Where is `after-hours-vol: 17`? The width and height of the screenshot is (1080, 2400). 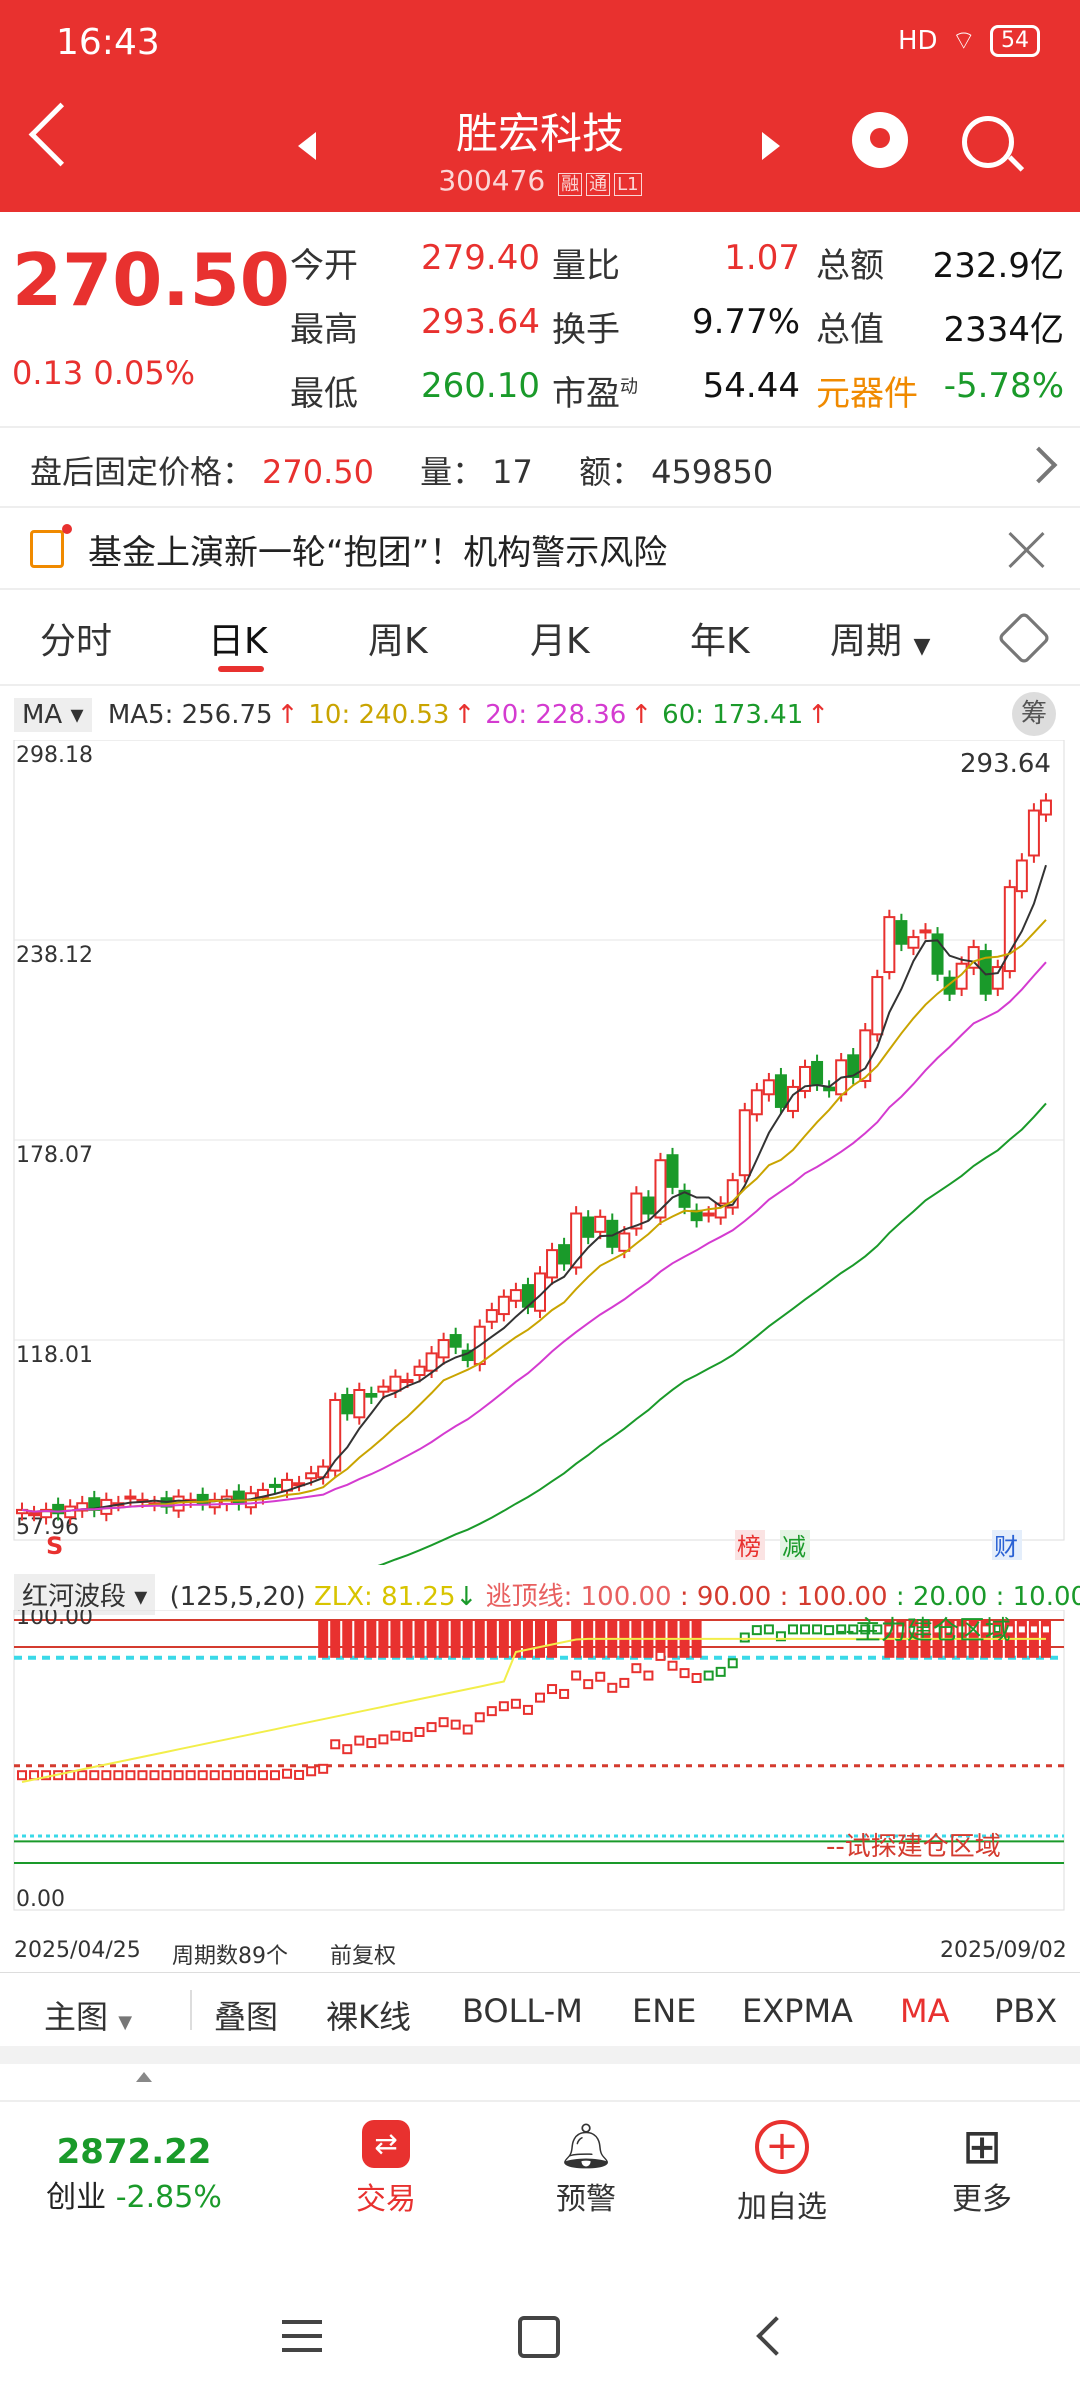
after-hours-vol: 17 is located at coordinates (512, 472).